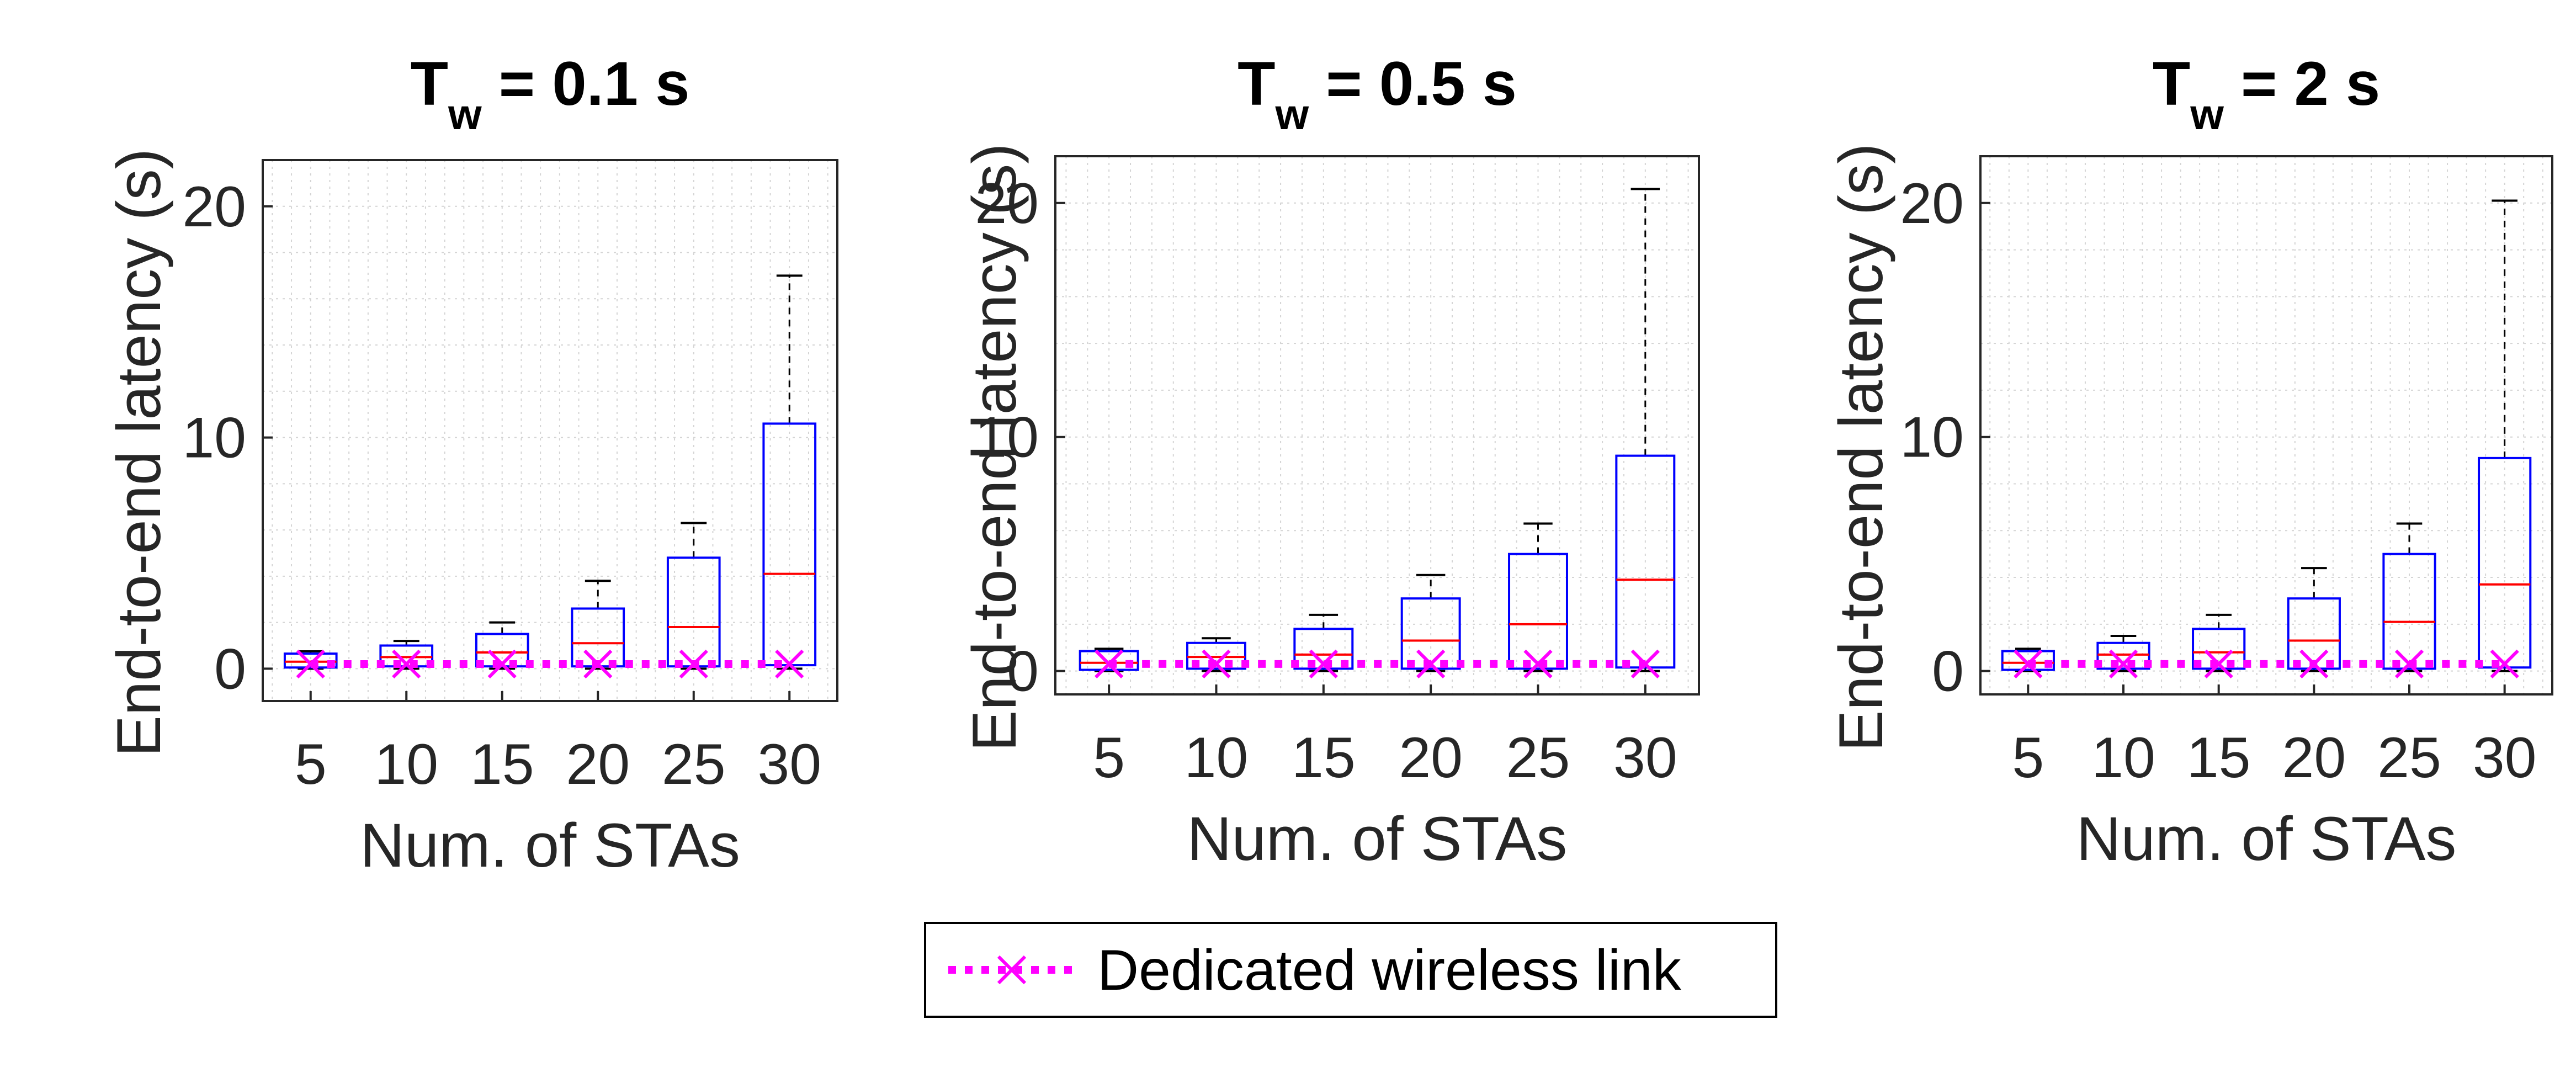 This screenshot has width=2576, height=1067. I want to click on legend-x-marker, so click(1012, 970).